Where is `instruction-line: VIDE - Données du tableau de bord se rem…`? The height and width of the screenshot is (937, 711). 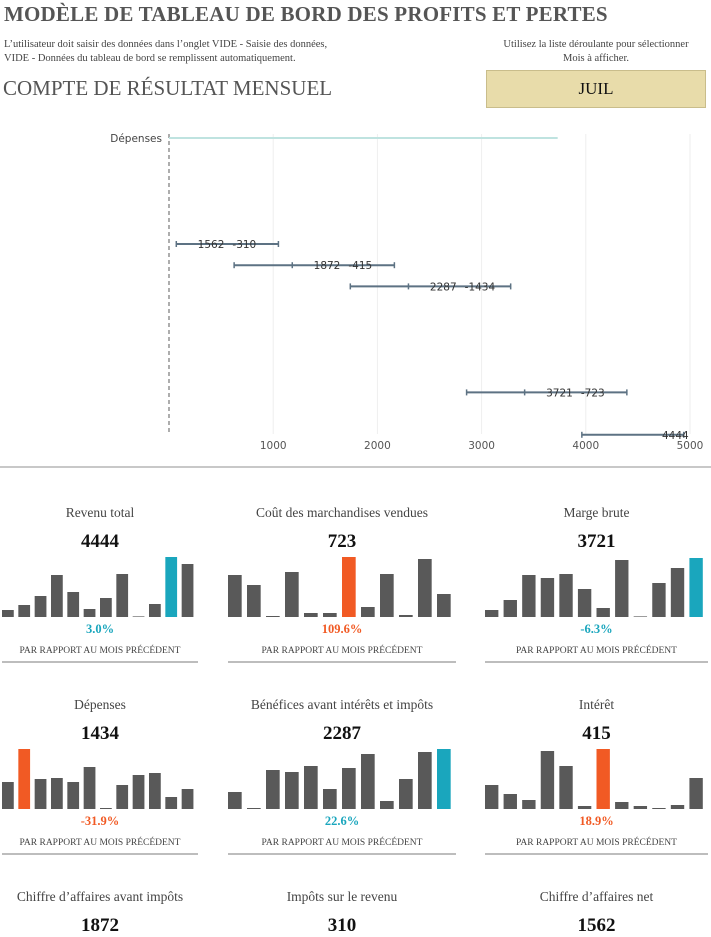
instruction-line: VIDE - Données du tableau de bord se rem… is located at coordinates (150, 58).